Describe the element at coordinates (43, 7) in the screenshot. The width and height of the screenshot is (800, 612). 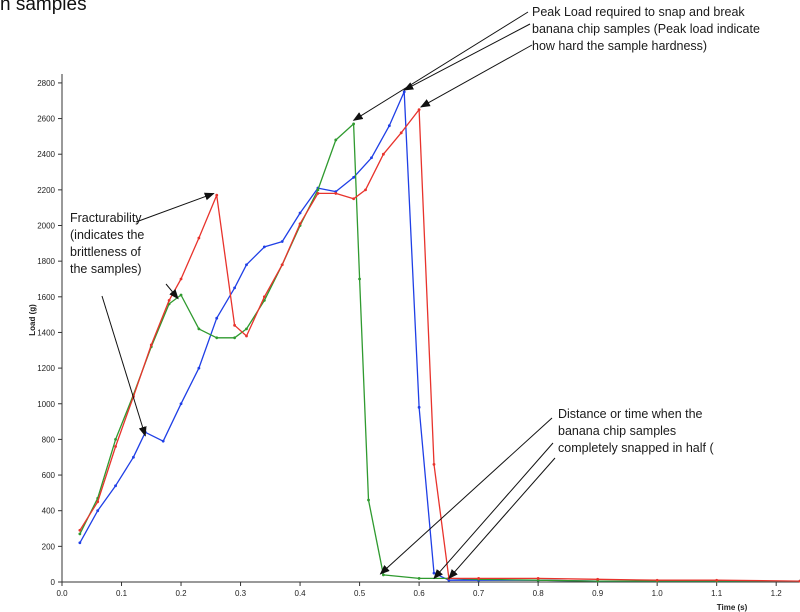
I see `page-heading-fragment: n samples` at that location.